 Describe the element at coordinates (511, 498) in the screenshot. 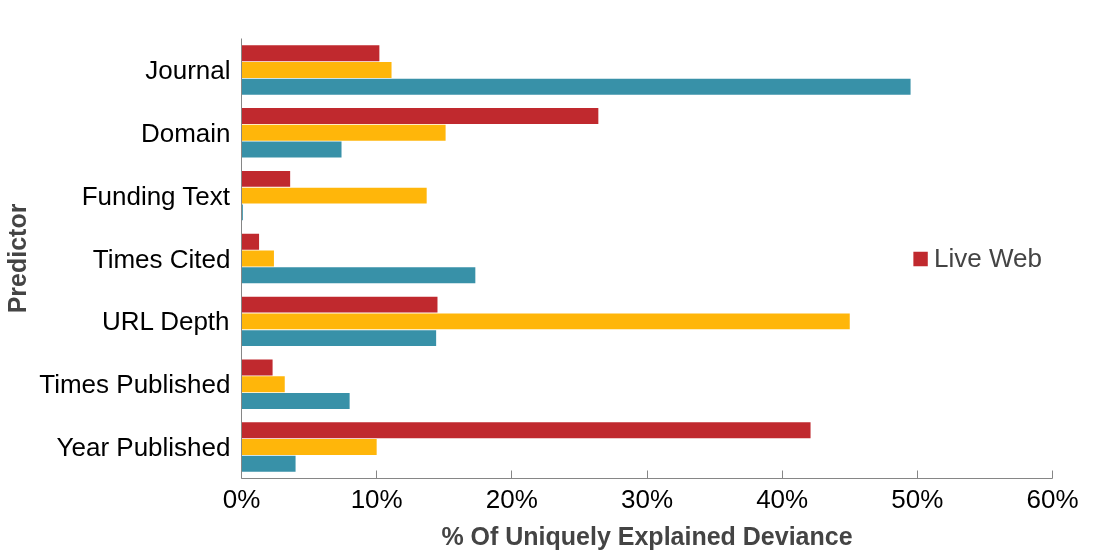

I see `x-tick-label: 20%` at that location.